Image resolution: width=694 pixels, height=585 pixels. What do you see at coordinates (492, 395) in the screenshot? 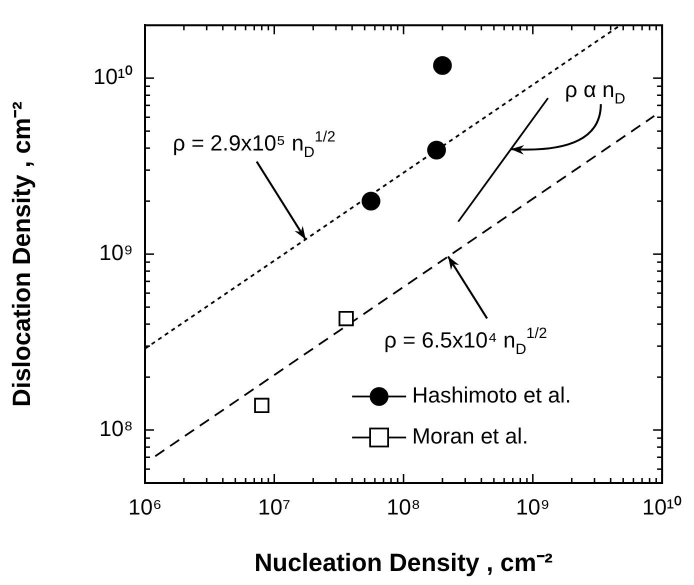
I see `legend-label: Hashimoto et al.` at bounding box center [492, 395].